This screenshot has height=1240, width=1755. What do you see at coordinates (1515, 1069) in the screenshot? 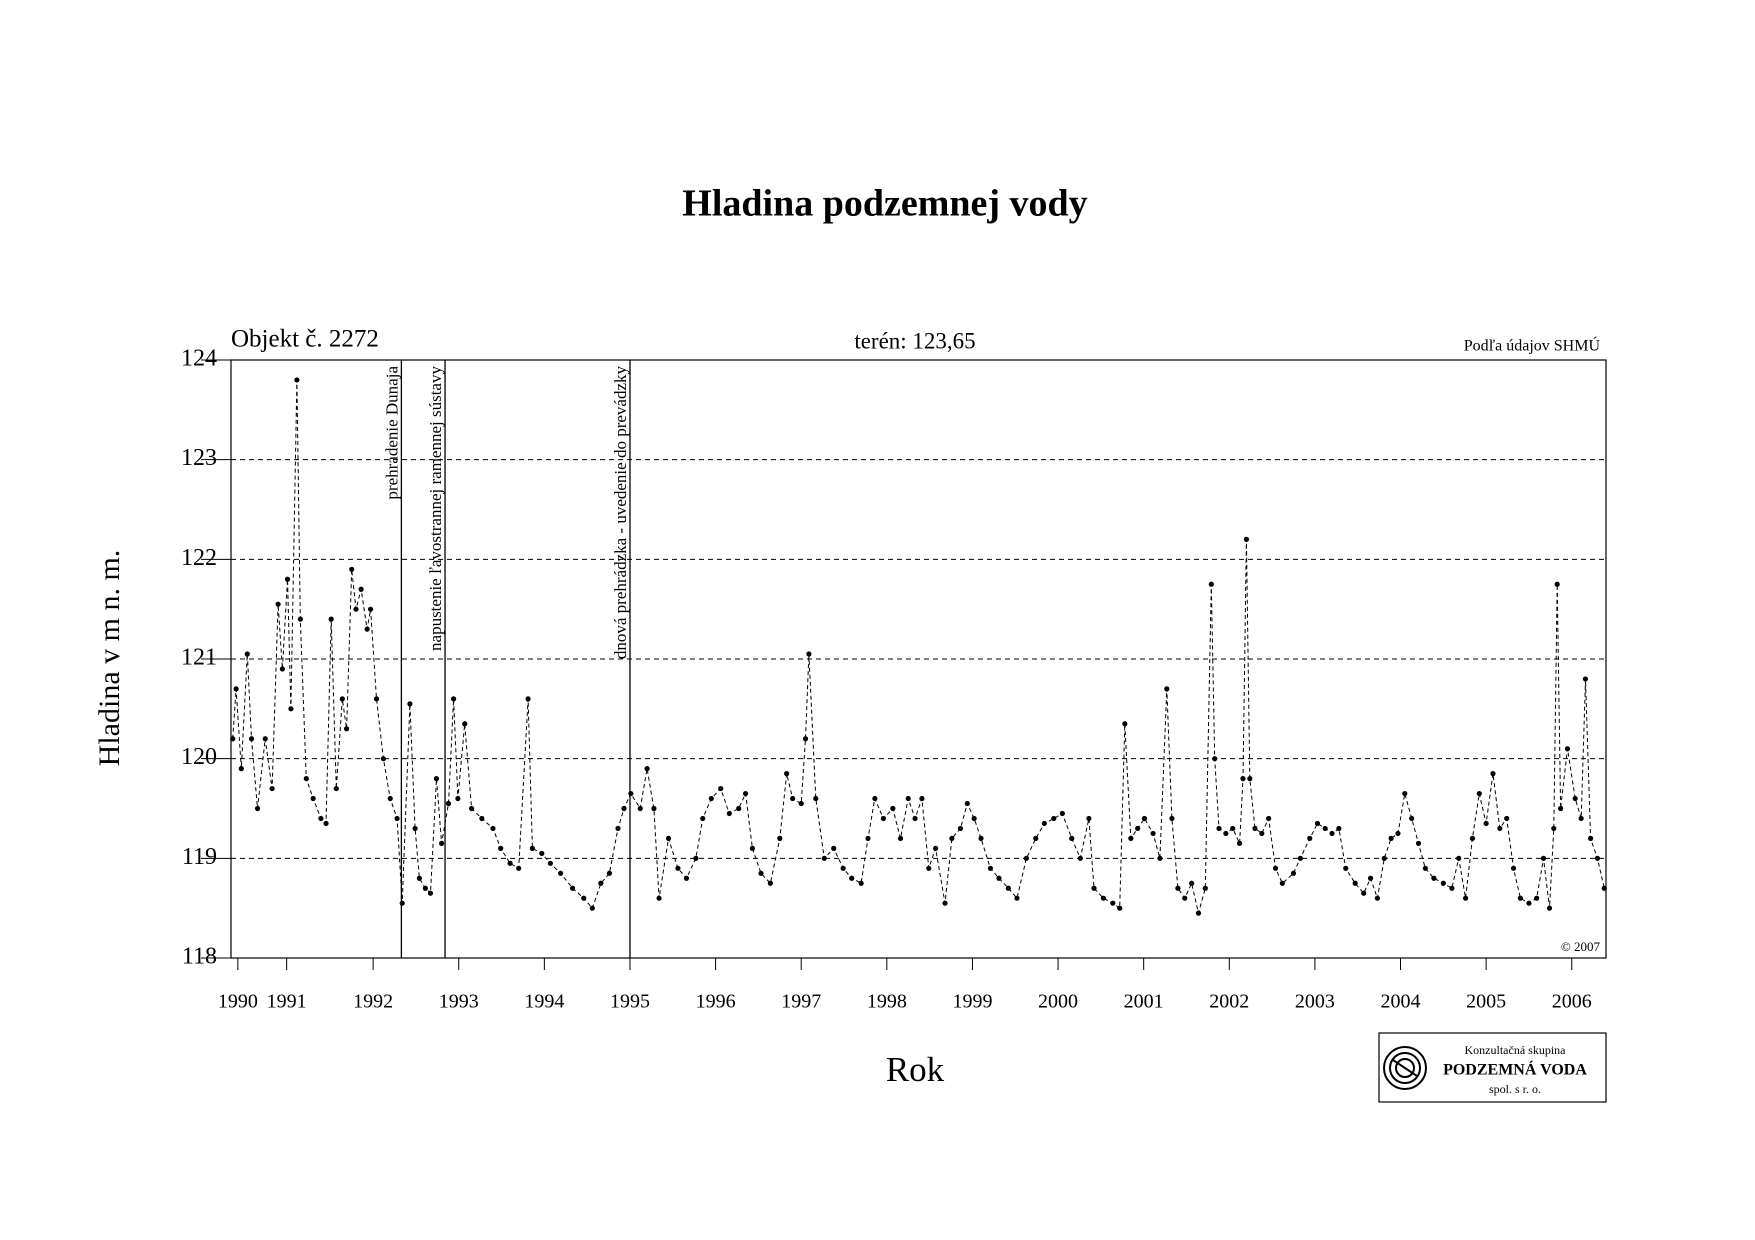
I see `logo-text: PODZEMNÁ VODA` at bounding box center [1515, 1069].